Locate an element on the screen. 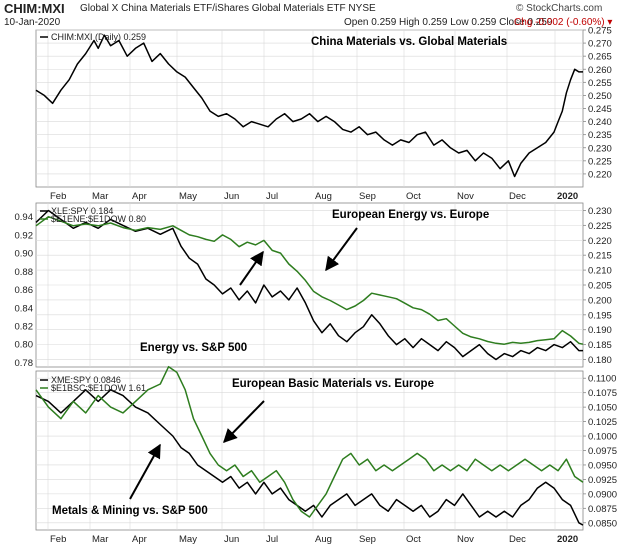  left-tick-label: 0.78 is located at coordinates (24, 363).